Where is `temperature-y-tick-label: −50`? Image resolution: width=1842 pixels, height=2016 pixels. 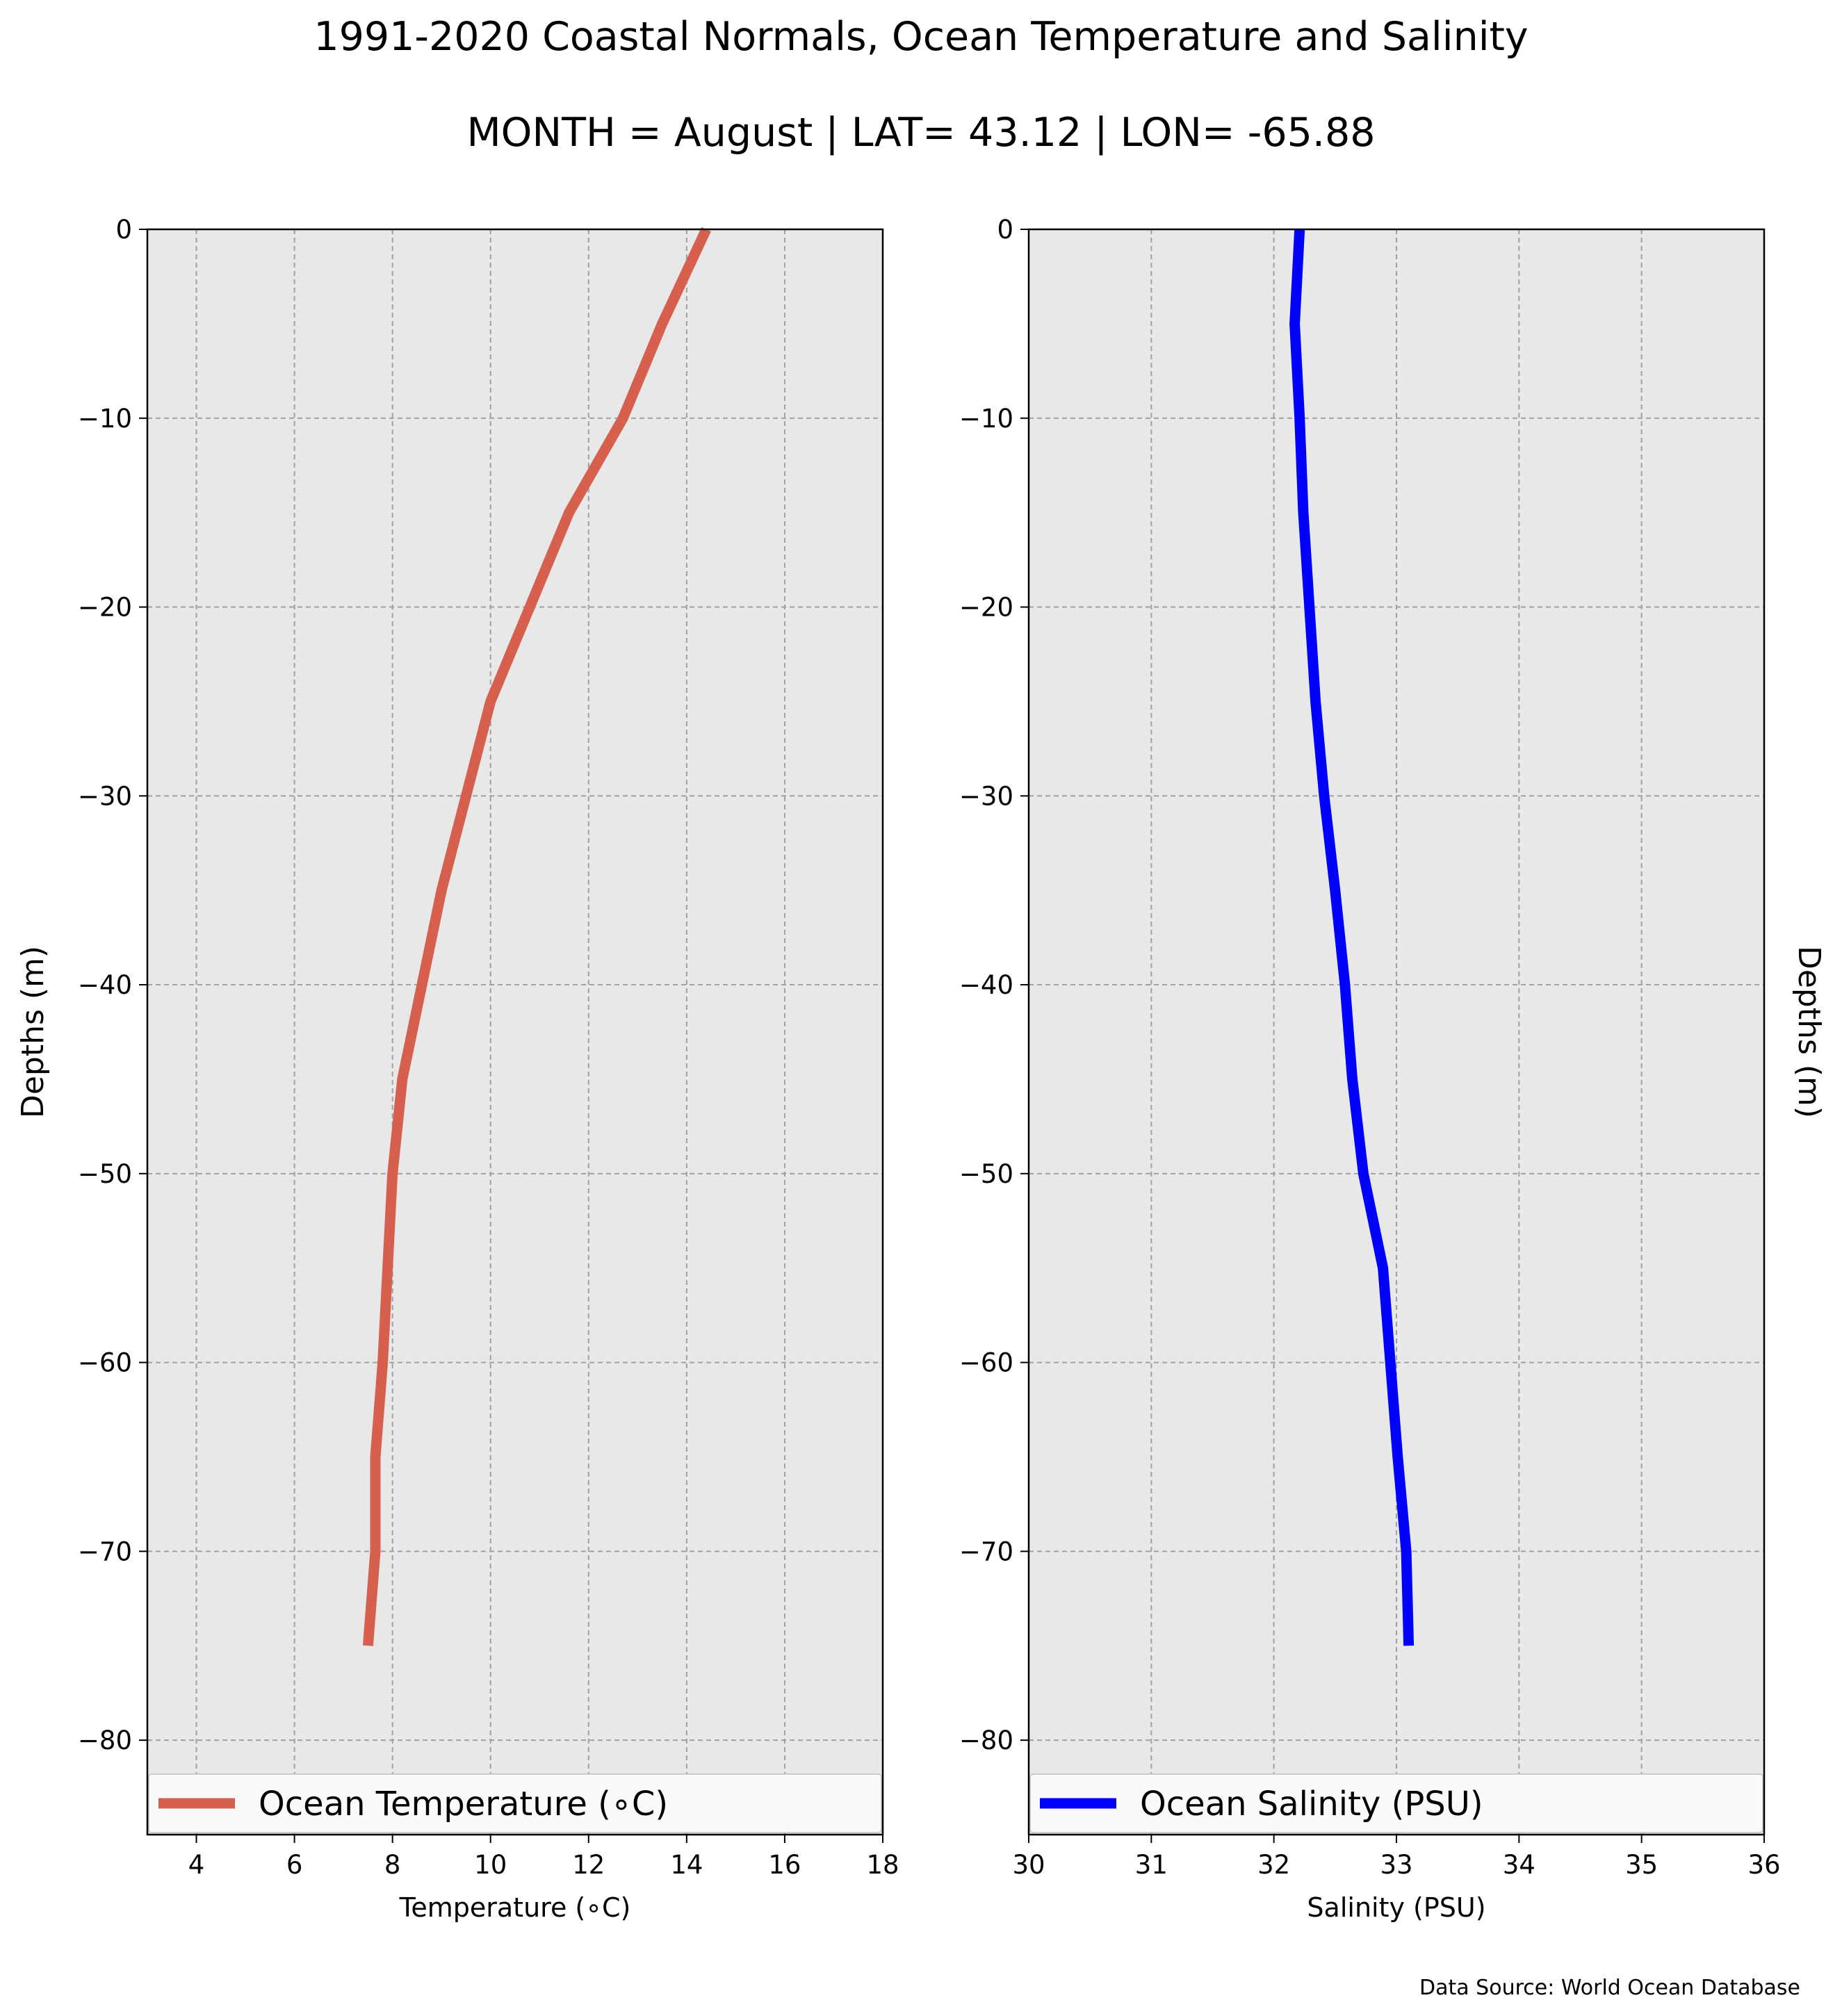
temperature-y-tick-label: −50 is located at coordinates (105, 1174).